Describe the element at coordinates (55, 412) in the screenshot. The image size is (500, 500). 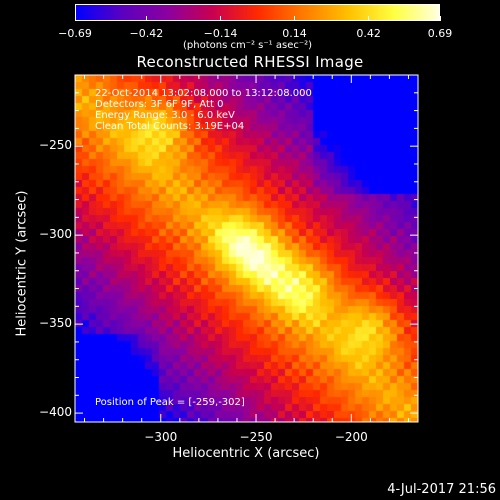
I see `y-tick-label: −400` at that location.